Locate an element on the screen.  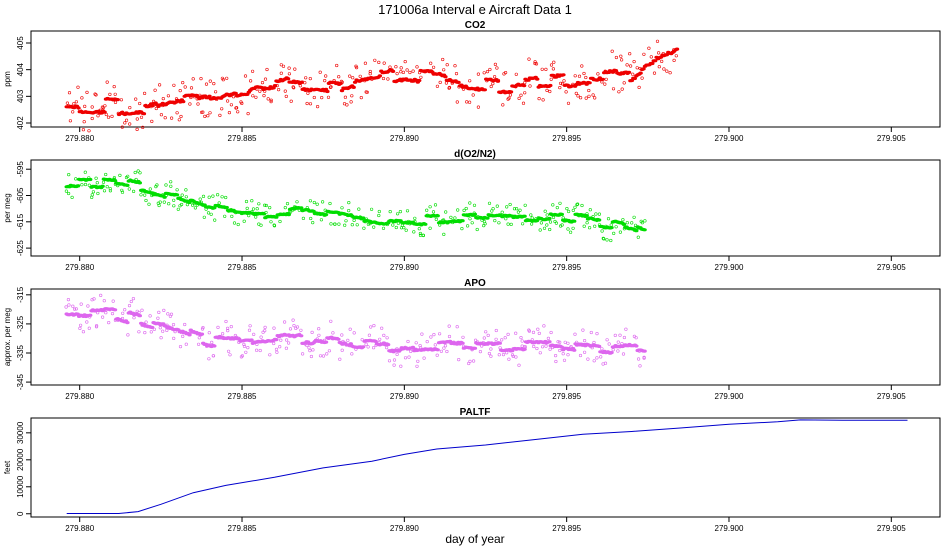
y-tick-label: -335 is located at coordinates (20, 352).